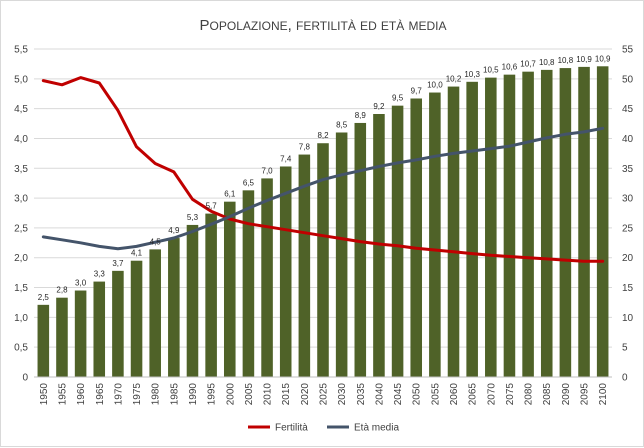 The width and height of the screenshot is (644, 448). What do you see at coordinates (156, 394) in the screenshot?
I see `x-tick-label: 1980` at bounding box center [156, 394].